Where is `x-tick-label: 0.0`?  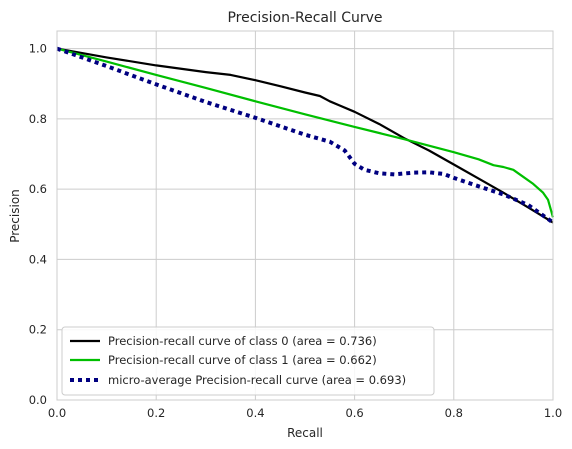
x-tick-label: 0.0 is located at coordinates (57, 413).